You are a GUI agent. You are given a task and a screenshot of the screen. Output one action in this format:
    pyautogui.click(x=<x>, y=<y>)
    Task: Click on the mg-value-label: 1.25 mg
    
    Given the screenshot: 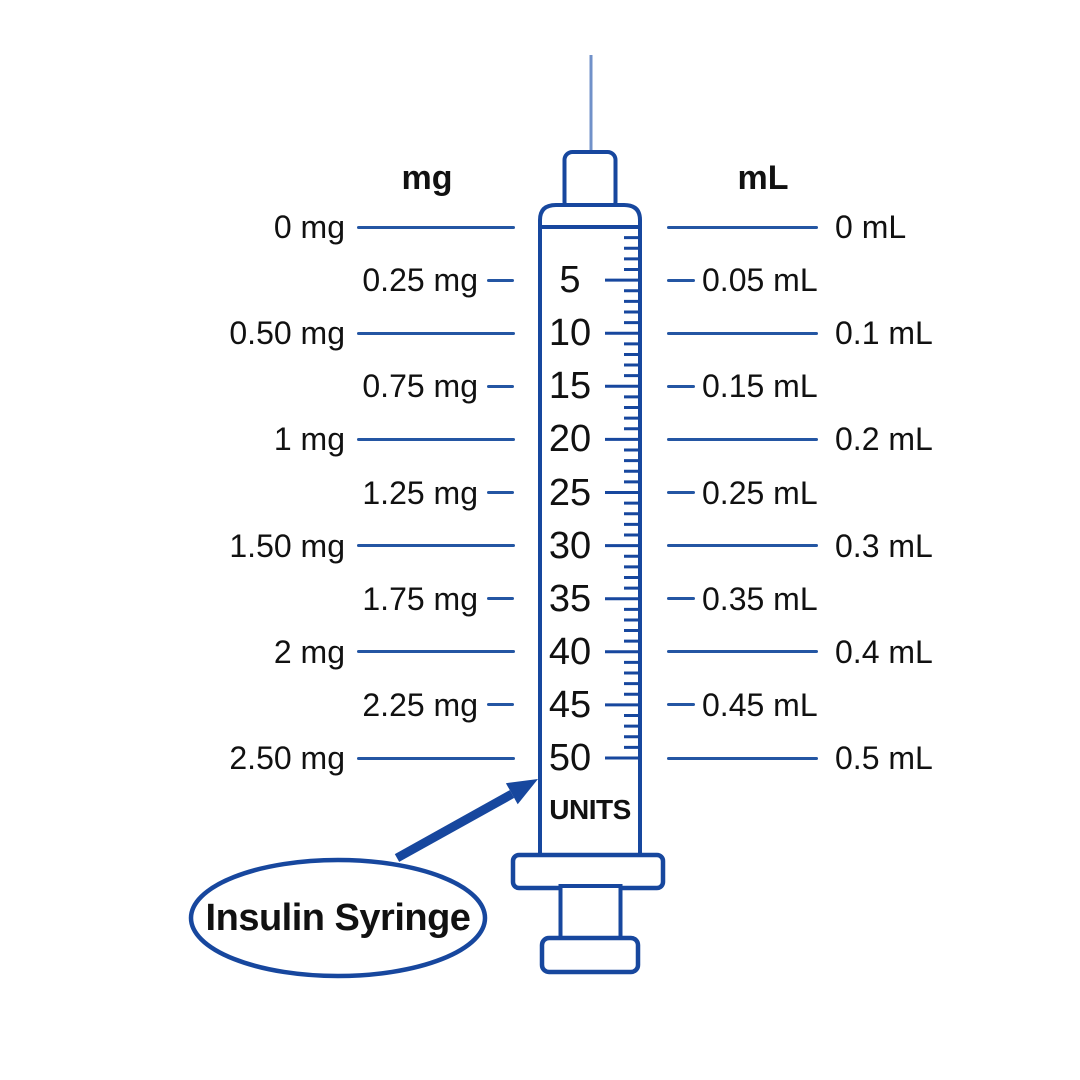 What is the action you would take?
    pyautogui.click(x=420, y=492)
    